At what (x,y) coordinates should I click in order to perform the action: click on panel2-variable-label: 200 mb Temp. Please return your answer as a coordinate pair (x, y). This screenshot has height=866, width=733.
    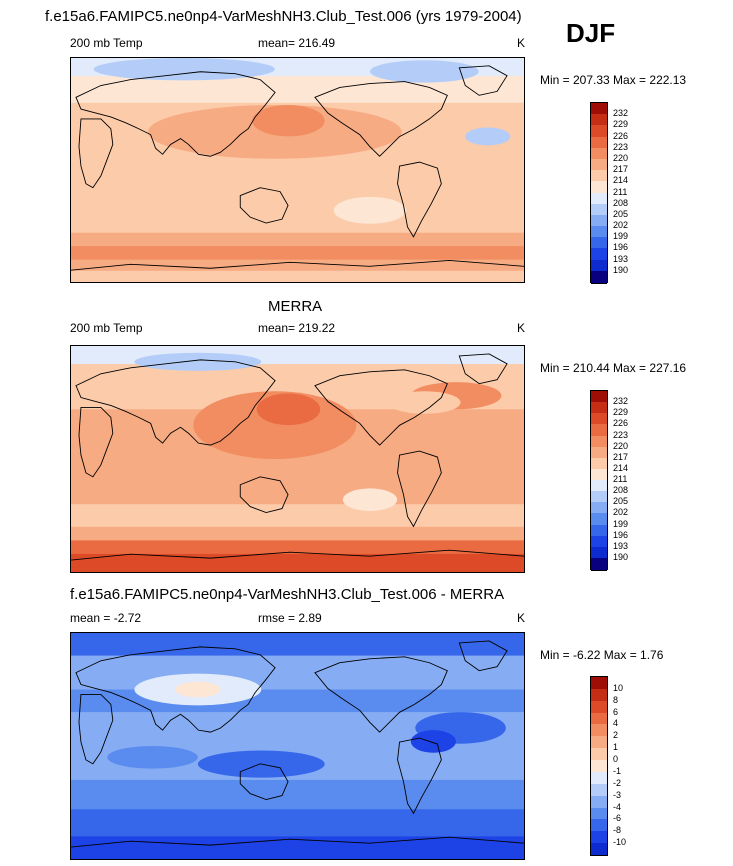
    Looking at the image, I should click on (106, 328).